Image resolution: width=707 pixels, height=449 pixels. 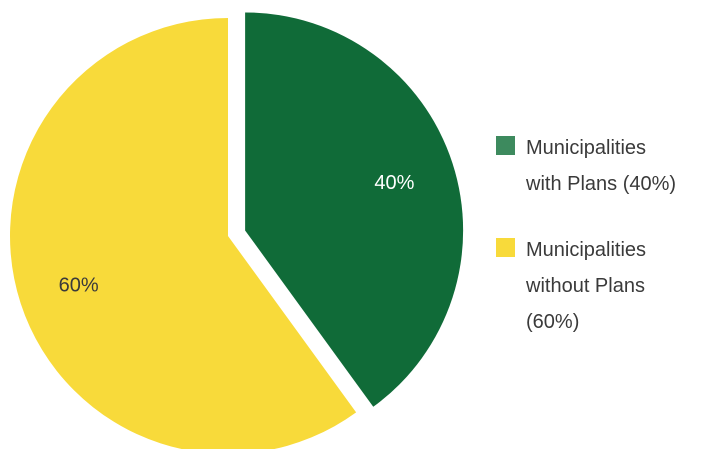 What do you see at coordinates (586, 286) in the screenshot?
I see `legend-label-without-plans: Municipalities without Plans (60%)` at bounding box center [586, 286].